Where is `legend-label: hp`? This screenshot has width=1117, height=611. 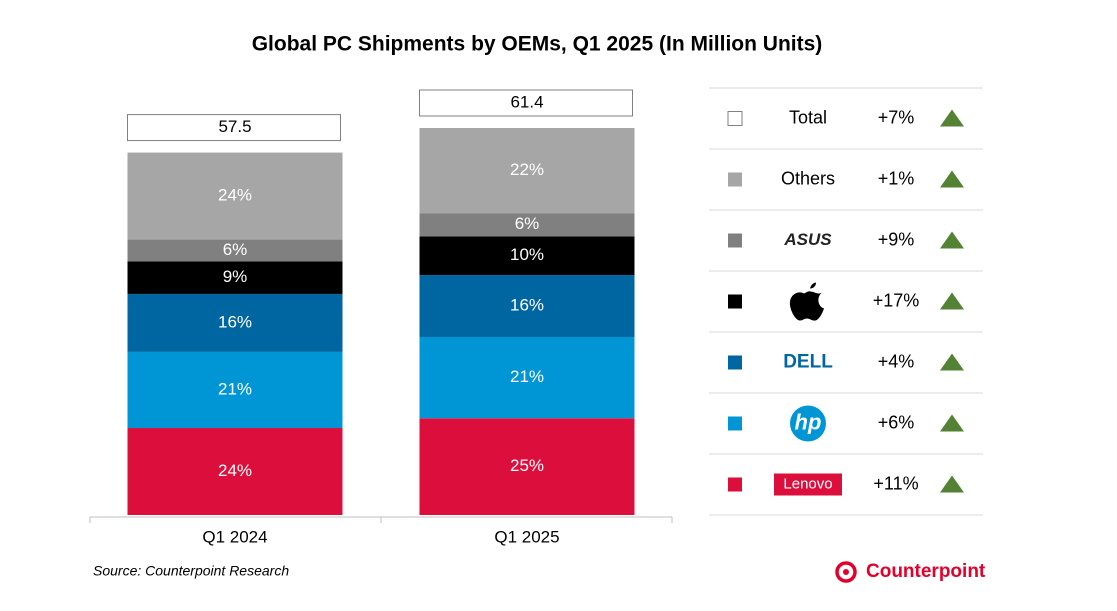 legend-label: hp is located at coordinates (808, 421).